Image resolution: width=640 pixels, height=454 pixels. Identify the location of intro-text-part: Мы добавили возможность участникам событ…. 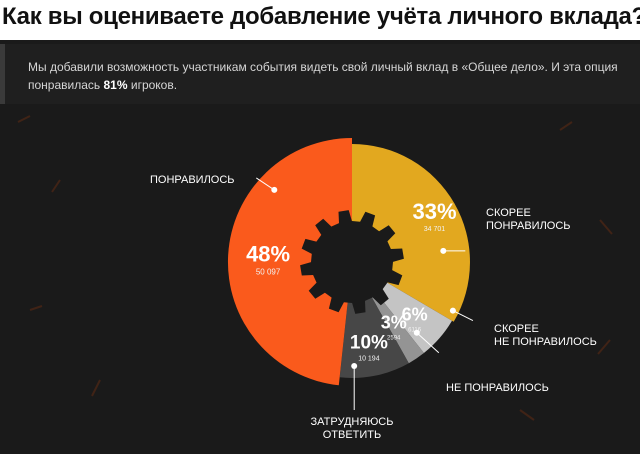
(323, 76).